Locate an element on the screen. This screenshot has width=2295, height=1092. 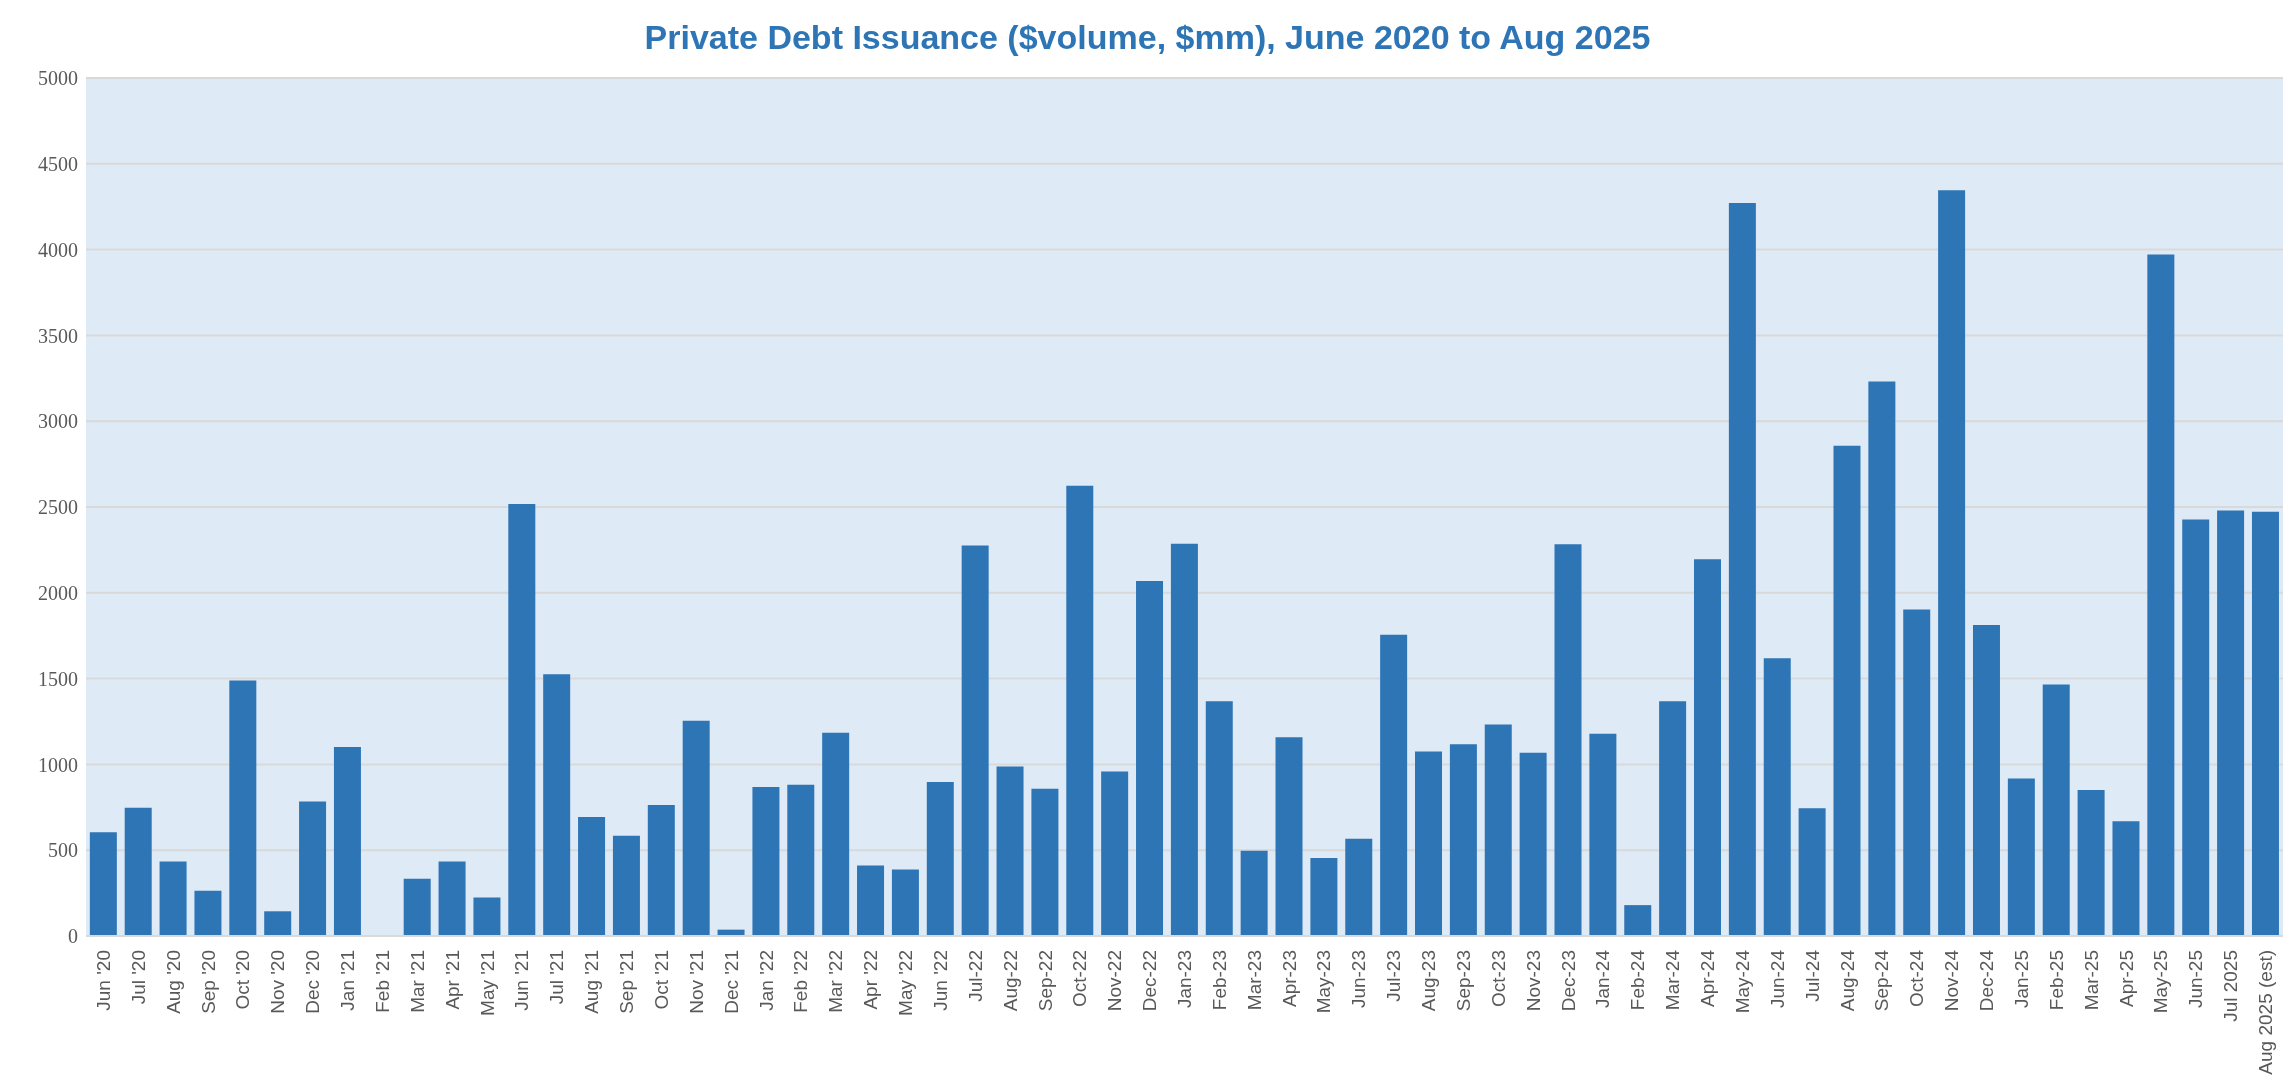
x-tick-label: Feb-24 is located at coordinates (1638, 980).